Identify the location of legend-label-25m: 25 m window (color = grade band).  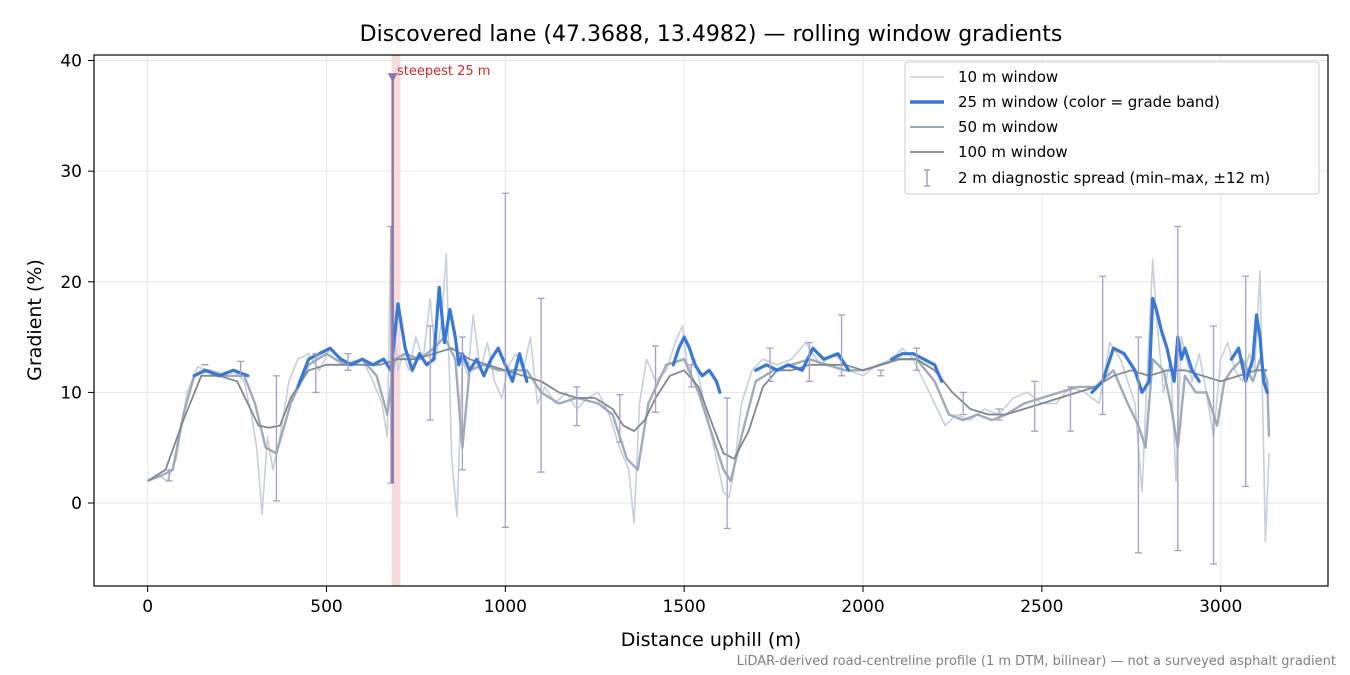
(1089, 102).